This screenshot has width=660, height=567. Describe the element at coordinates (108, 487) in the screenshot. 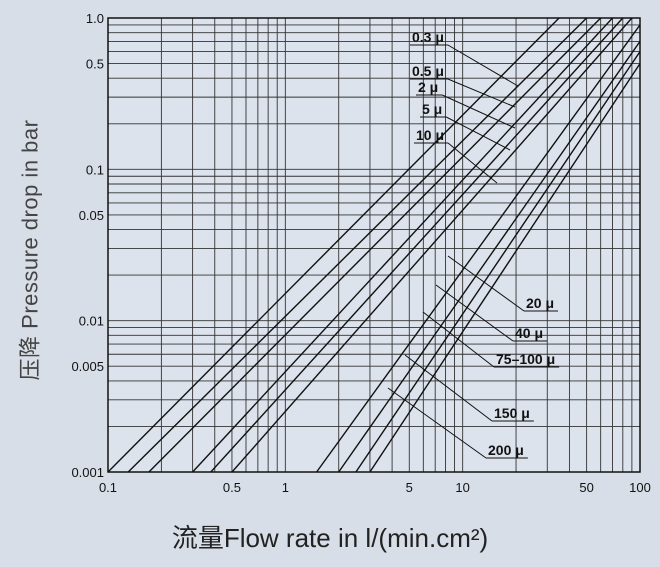

I see `x-tick-label: 0.1` at that location.